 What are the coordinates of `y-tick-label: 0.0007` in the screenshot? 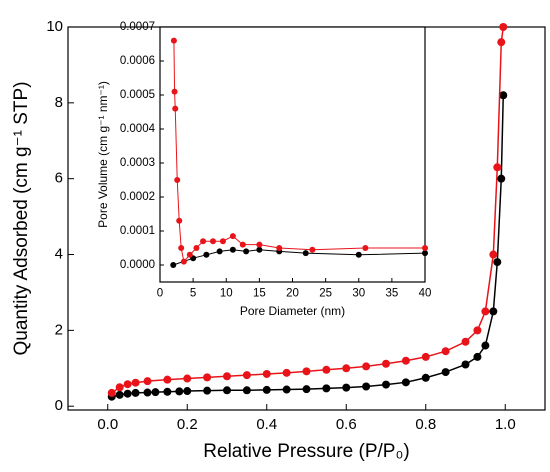 It's located at (137, 27).